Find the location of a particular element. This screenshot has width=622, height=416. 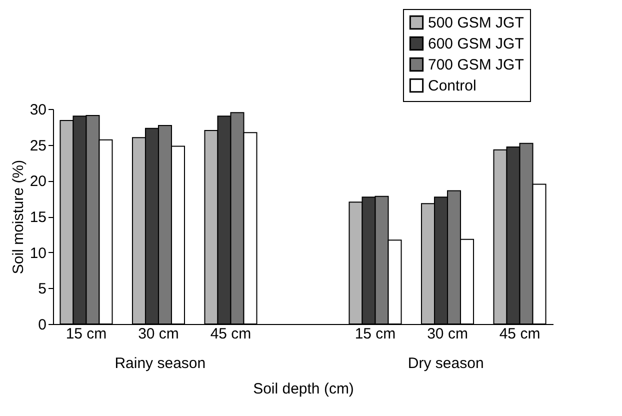

y-tick-label: 15 is located at coordinates (38, 217).